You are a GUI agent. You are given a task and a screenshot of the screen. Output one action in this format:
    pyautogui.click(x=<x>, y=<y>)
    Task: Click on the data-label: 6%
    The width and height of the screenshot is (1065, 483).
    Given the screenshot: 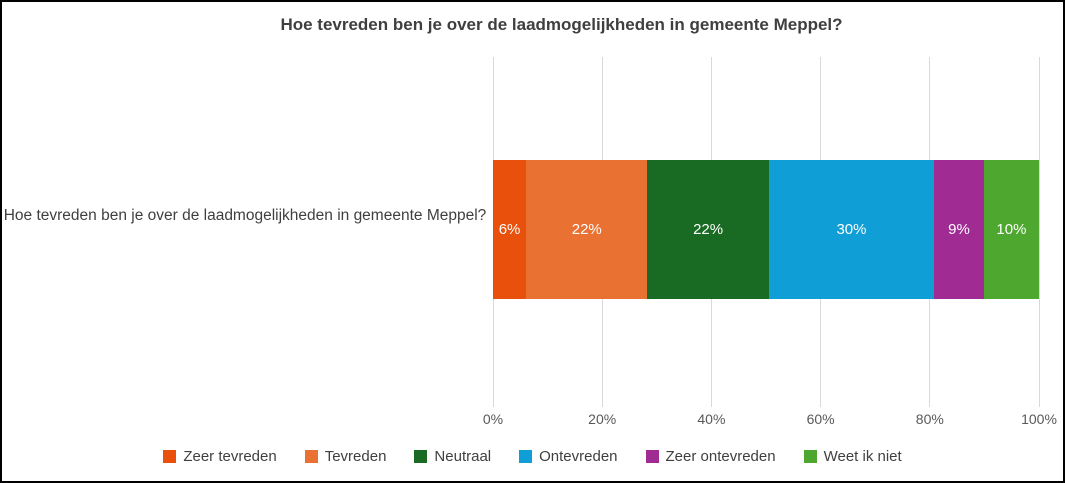 What is the action you would take?
    pyautogui.click(x=509, y=229)
    